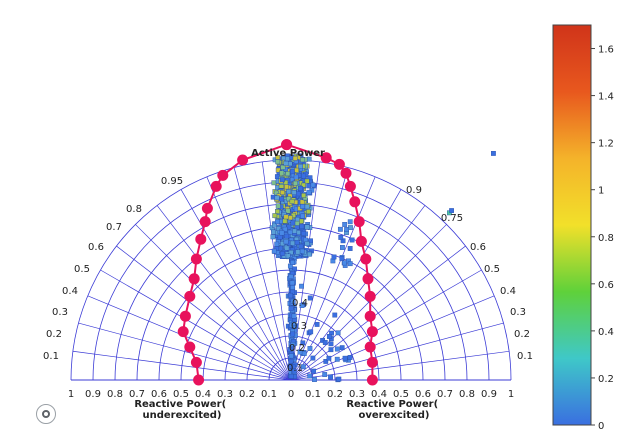 Image resolution: width=642 pixels, height=446 pixels. What do you see at coordinates (572, 225) in the screenshot?
I see `colorbar-bar` at bounding box center [572, 225].